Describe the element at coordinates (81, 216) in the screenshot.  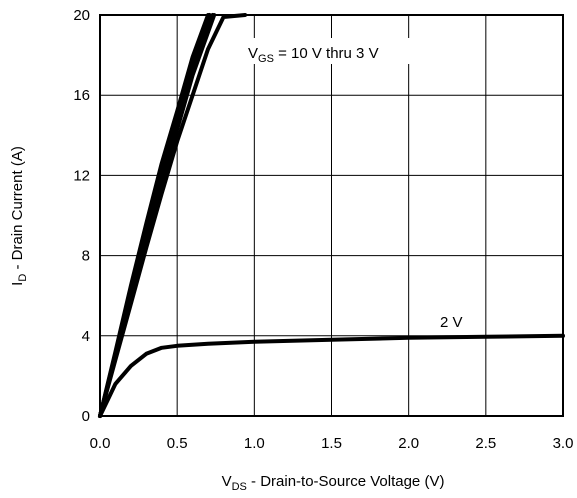
I see `y-tick-labels: 0 4 8 12 16 20` at that location.